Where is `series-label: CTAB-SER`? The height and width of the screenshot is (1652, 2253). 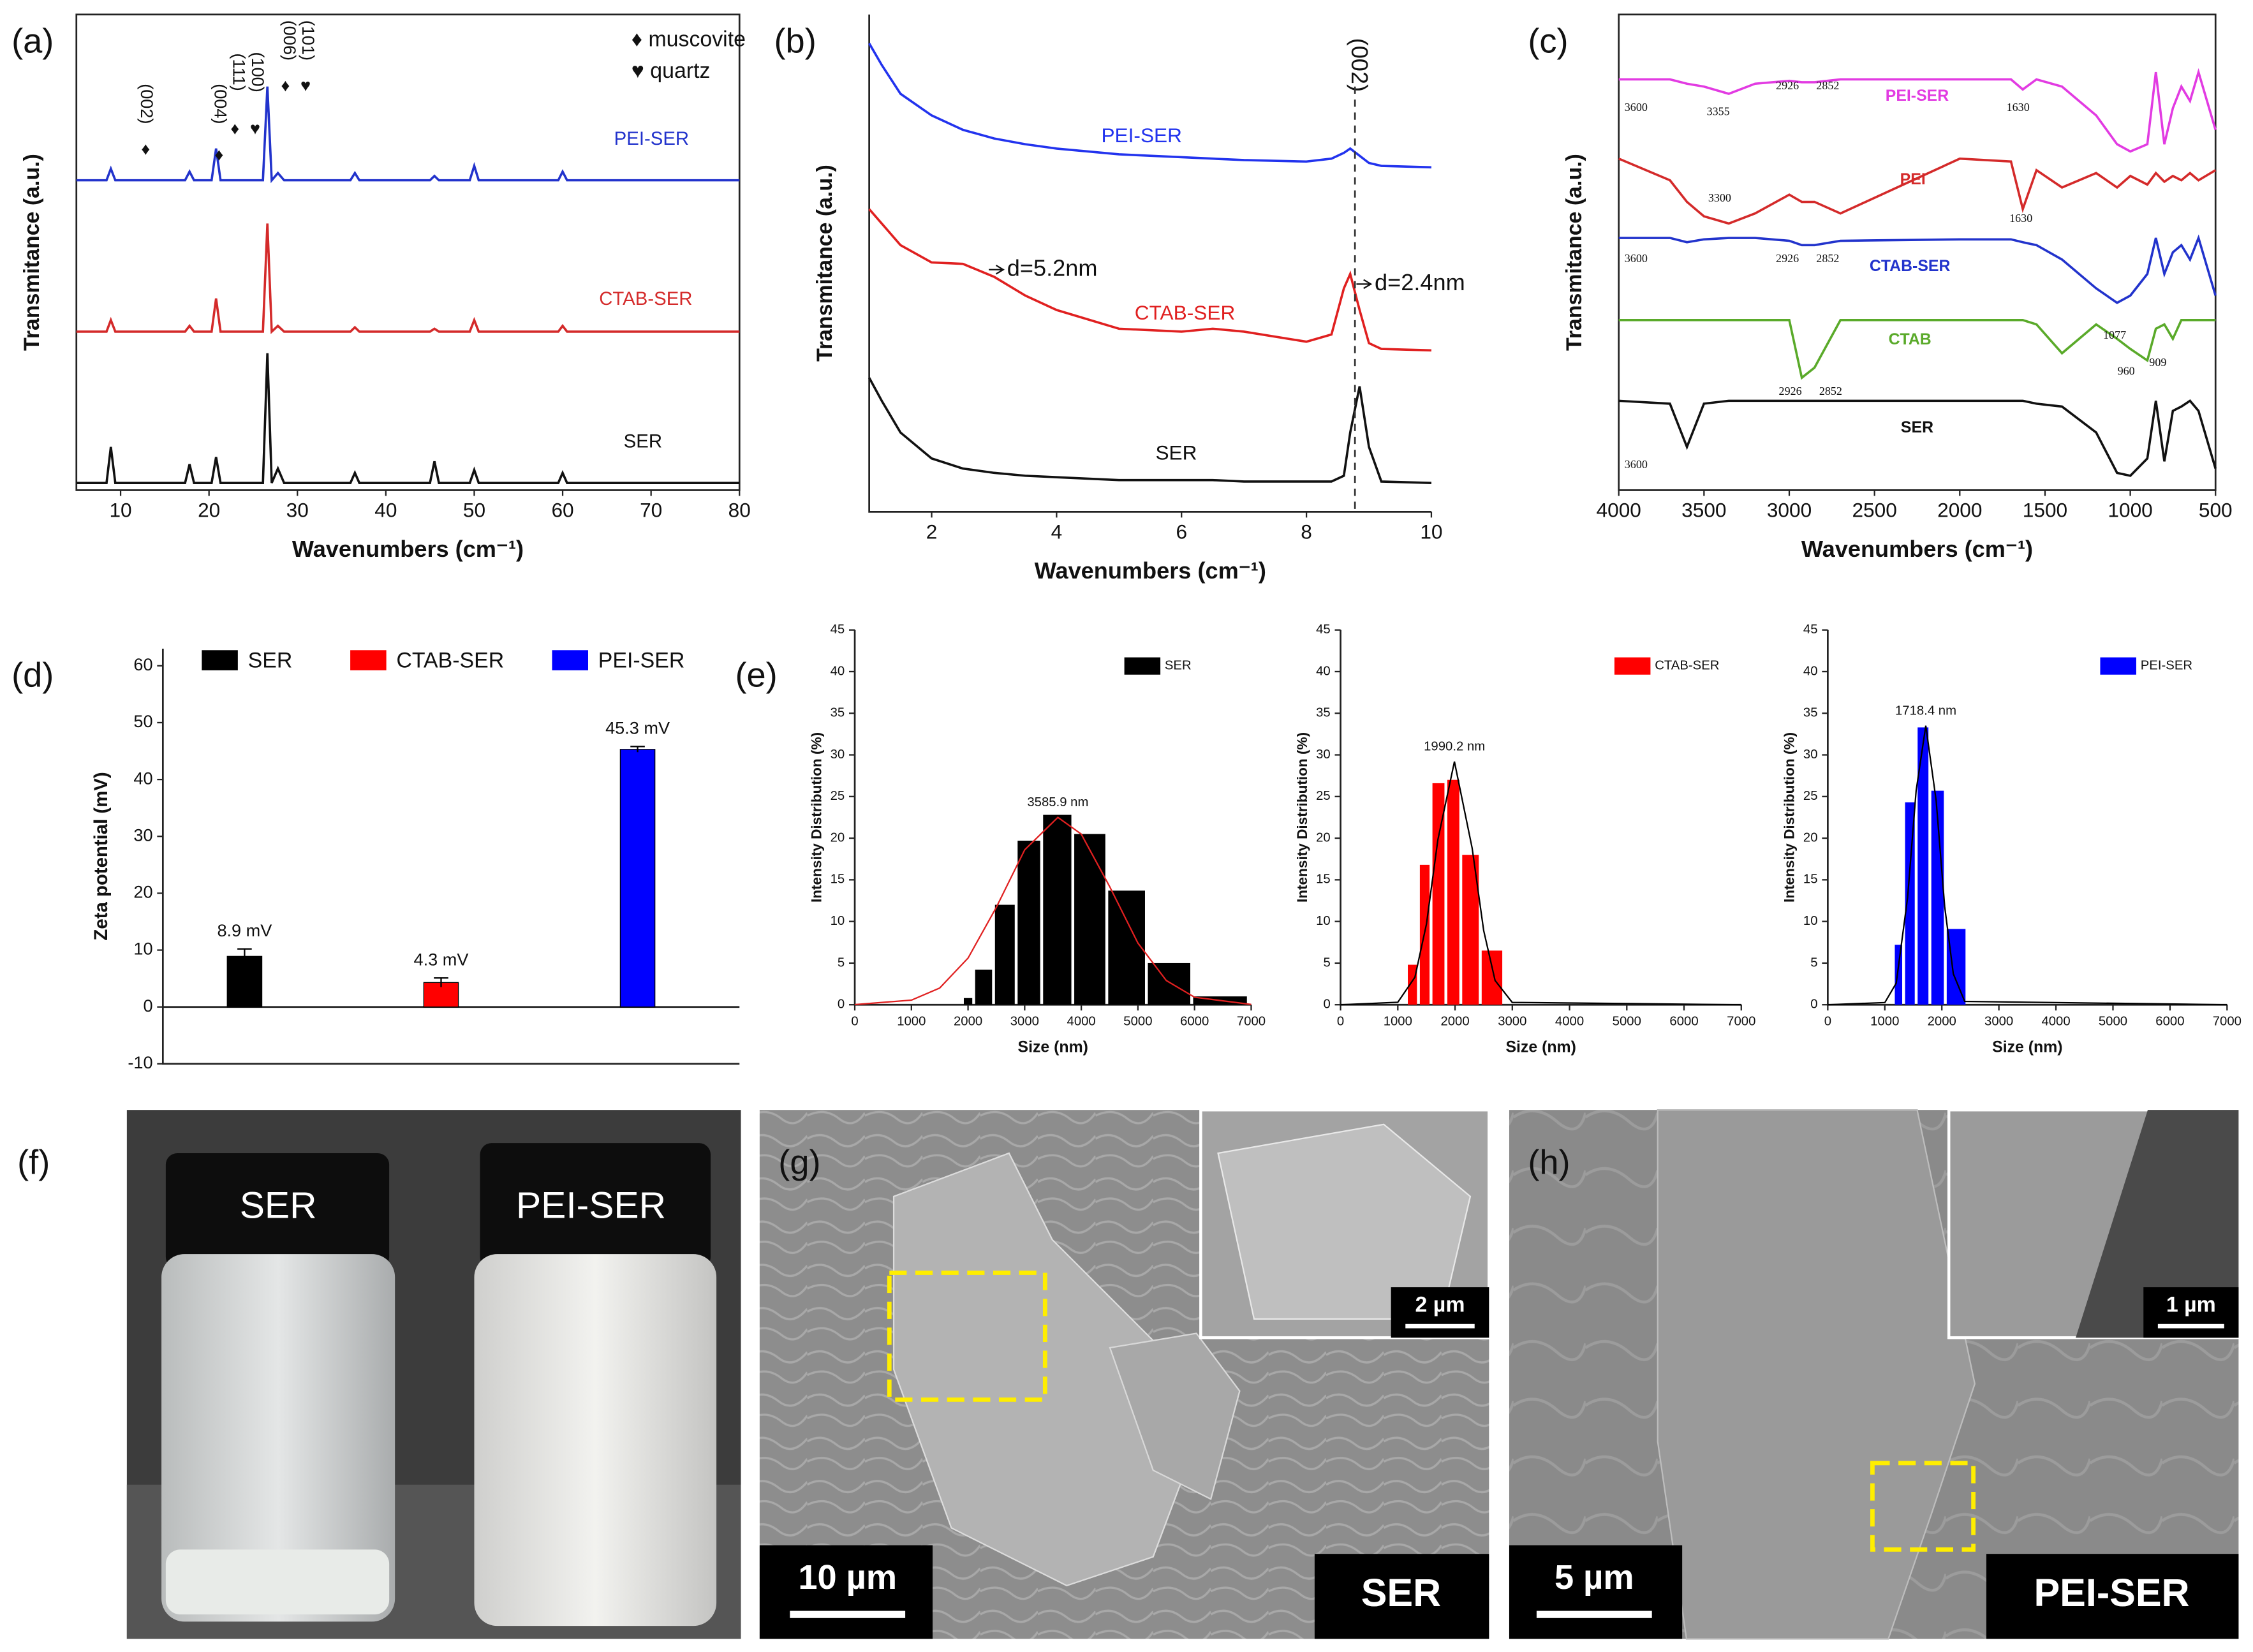
series-label: CTAB-SER is located at coordinates (1910, 267).